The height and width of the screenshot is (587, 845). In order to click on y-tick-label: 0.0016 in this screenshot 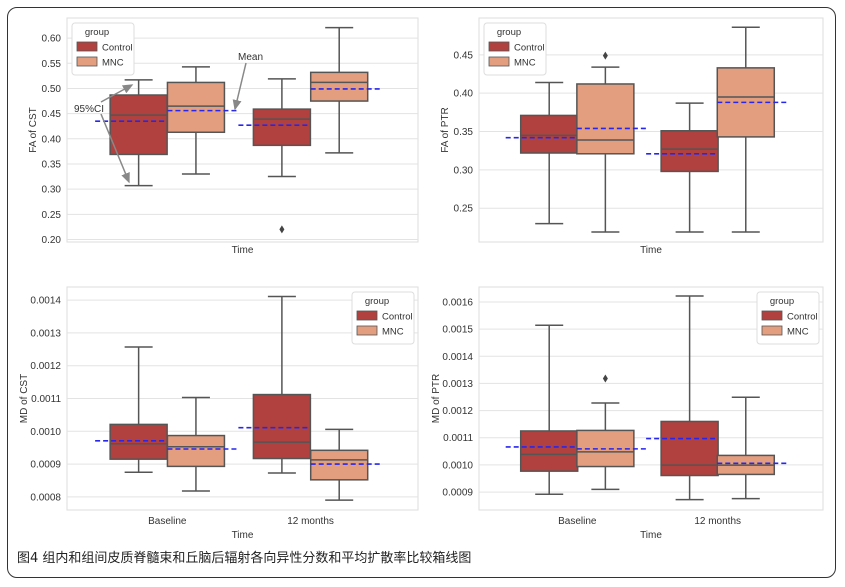, I will do `click(457, 302)`.